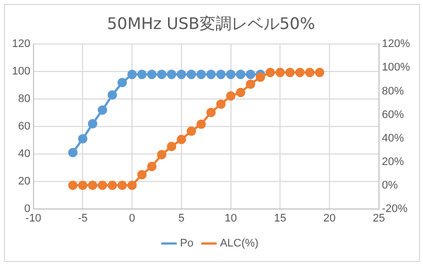 The width and height of the screenshot is (423, 275). I want to click on y-tick-label: 20, so click(24, 181).